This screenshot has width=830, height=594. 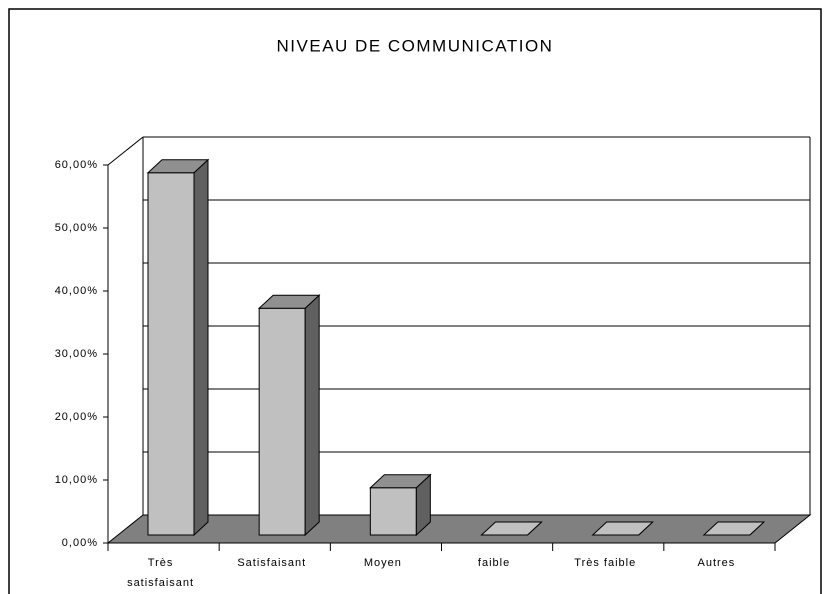 What do you see at coordinates (161, 573) in the screenshot?
I see `x-tick-label: Très satisfaisant` at bounding box center [161, 573].